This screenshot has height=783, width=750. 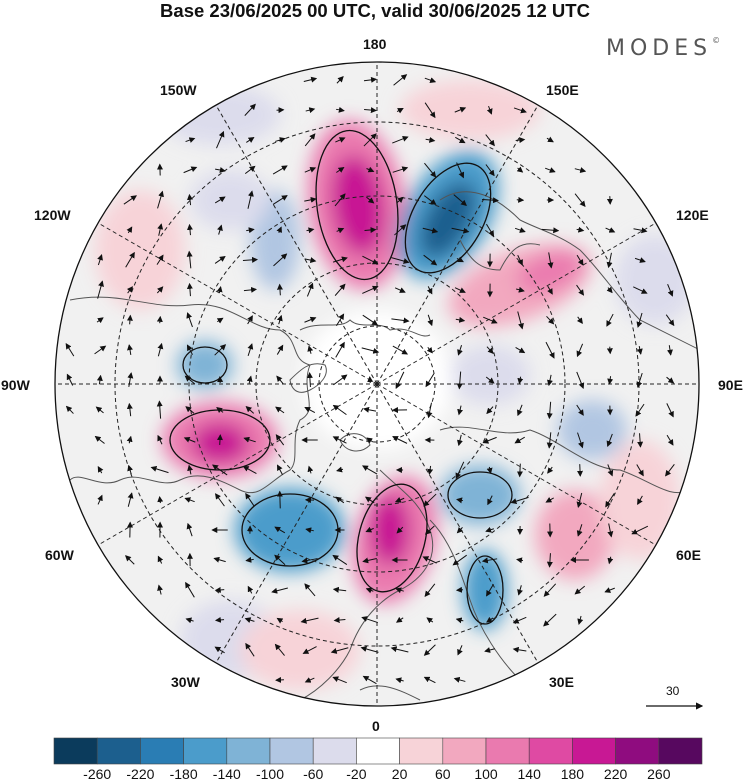 I want to click on legend-tick-label: 140, so click(x=529, y=774).